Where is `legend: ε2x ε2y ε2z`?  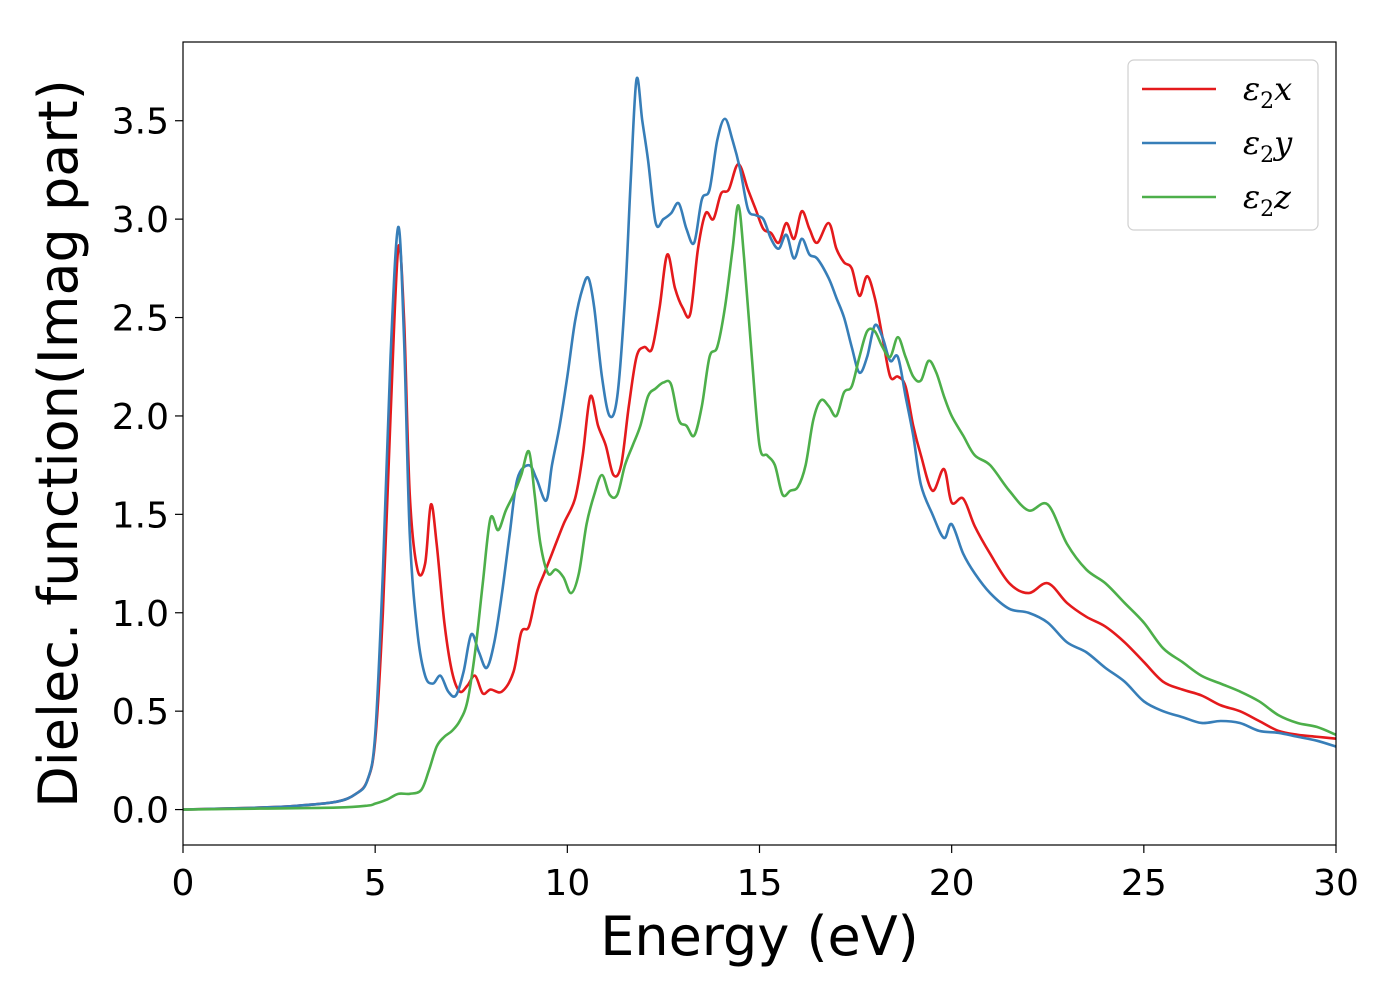 legend: ε2x ε2y ε2z is located at coordinates (1223, 145).